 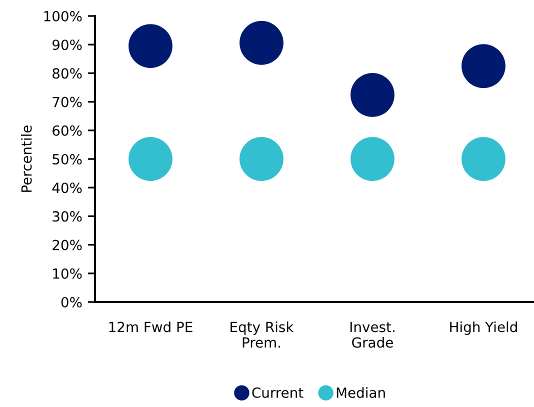 I want to click on legend-label: Current, so click(x=278, y=392).